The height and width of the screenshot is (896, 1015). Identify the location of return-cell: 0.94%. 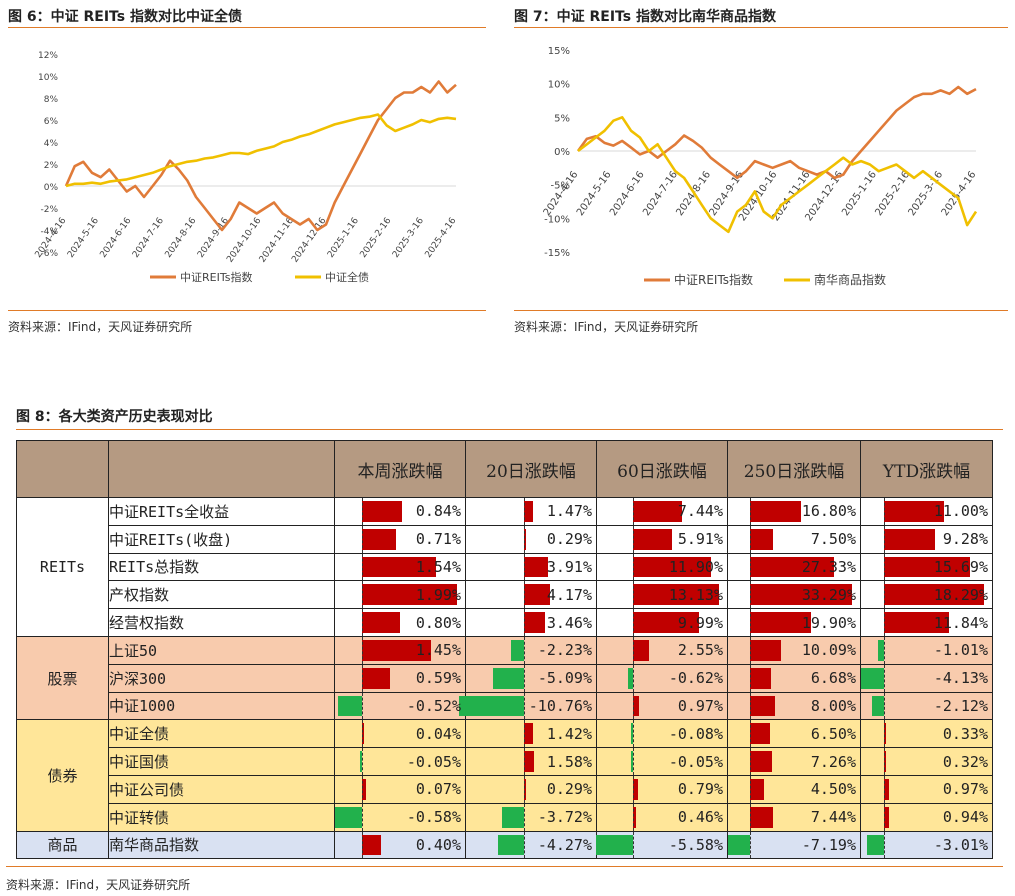
(926, 817).